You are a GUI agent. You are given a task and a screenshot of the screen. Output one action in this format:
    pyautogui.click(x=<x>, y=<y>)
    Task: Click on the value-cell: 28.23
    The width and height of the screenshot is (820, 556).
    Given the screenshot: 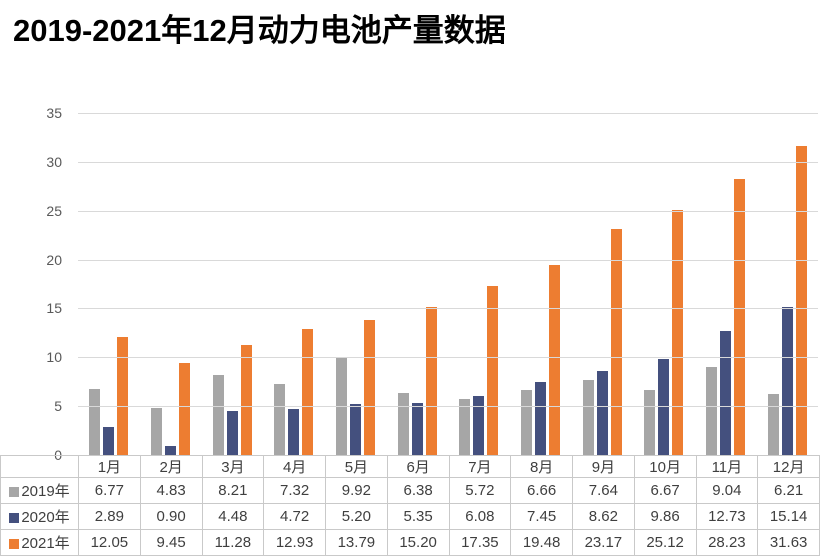 What is the action you would take?
    pyautogui.click(x=727, y=542)
    